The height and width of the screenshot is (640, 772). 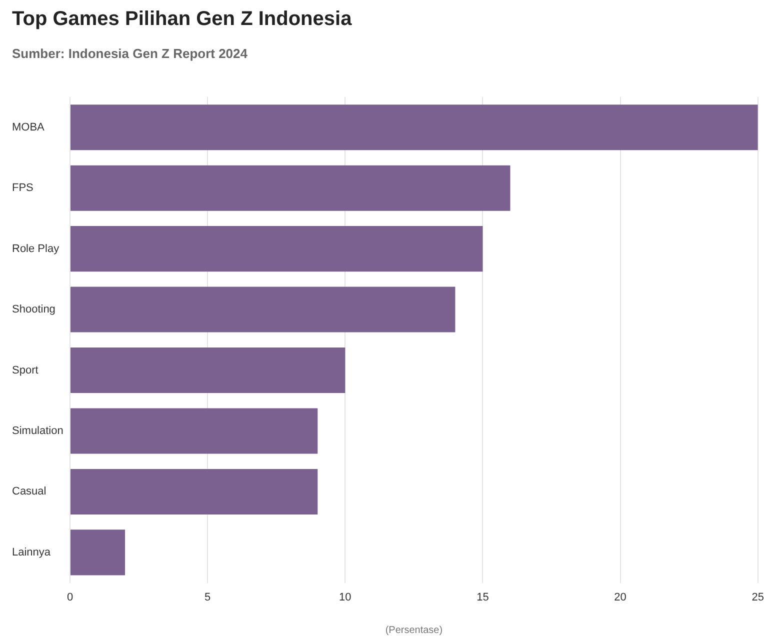 I want to click on x-axis-title: (Persentase), so click(x=414, y=630).